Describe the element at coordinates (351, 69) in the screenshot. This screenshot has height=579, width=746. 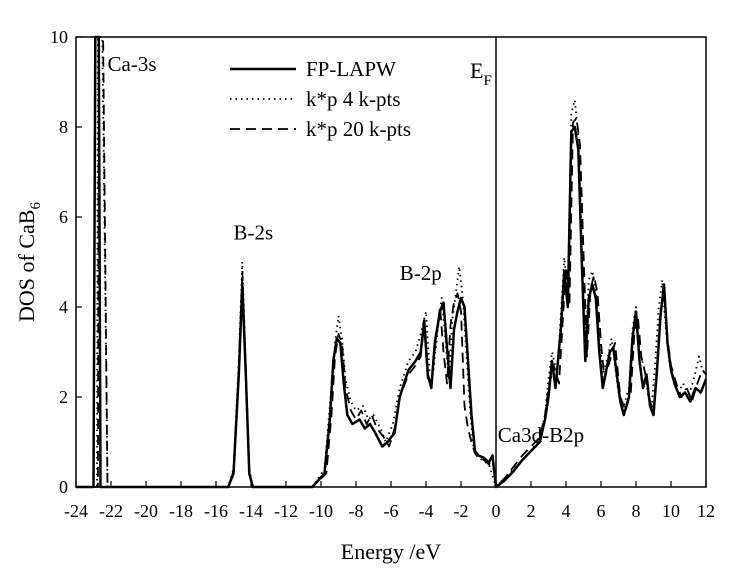
I see `legend-label-fp-lapw: FP-LAPW` at that location.